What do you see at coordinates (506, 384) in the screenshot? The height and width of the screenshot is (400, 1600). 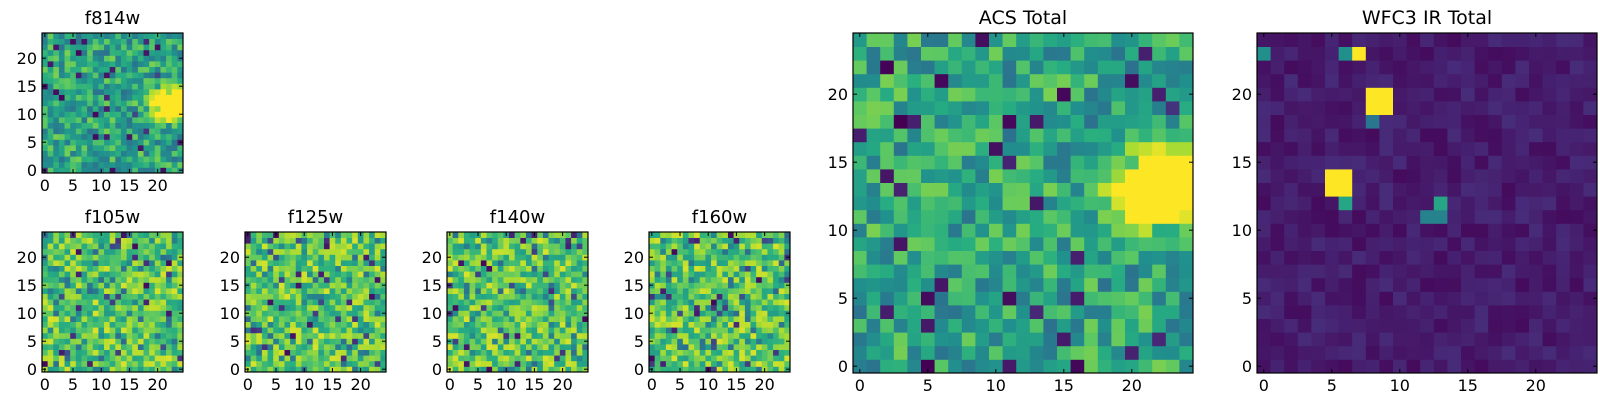 I see `x-tick-label: 10` at bounding box center [506, 384].